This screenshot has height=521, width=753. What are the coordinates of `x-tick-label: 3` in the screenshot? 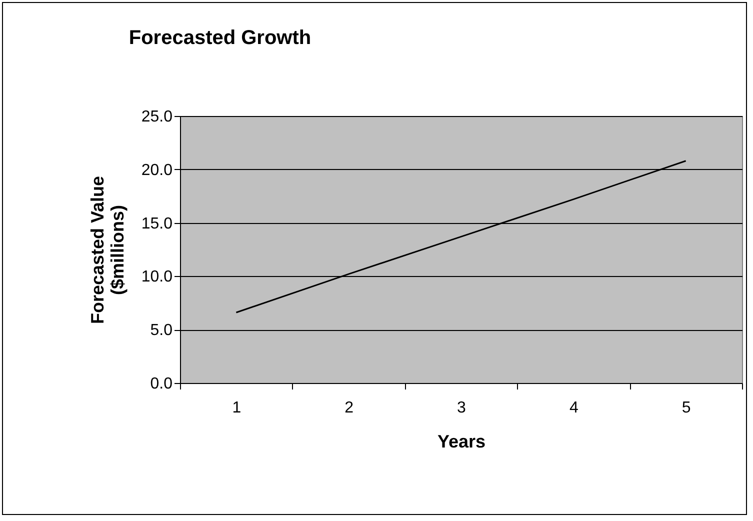 It's located at (461, 408).